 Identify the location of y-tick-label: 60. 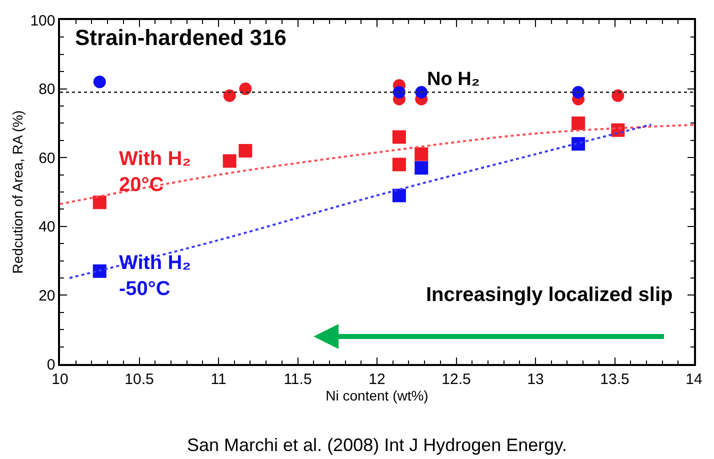
(47, 158).